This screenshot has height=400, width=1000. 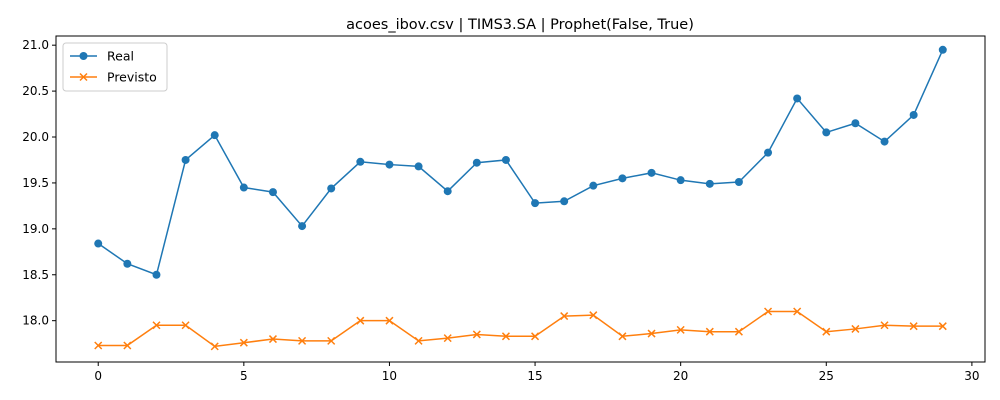 What do you see at coordinates (132, 77) in the screenshot?
I see `legend-label-previsto: Previsto` at bounding box center [132, 77].